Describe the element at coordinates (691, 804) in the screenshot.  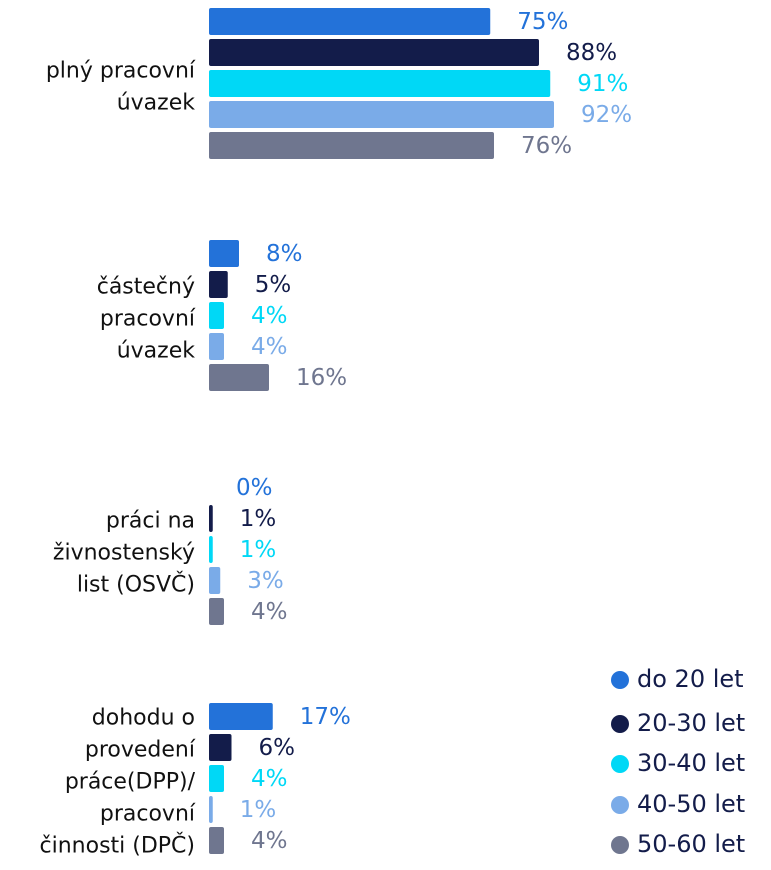
I see `legend-label: 40-50 let` at that location.